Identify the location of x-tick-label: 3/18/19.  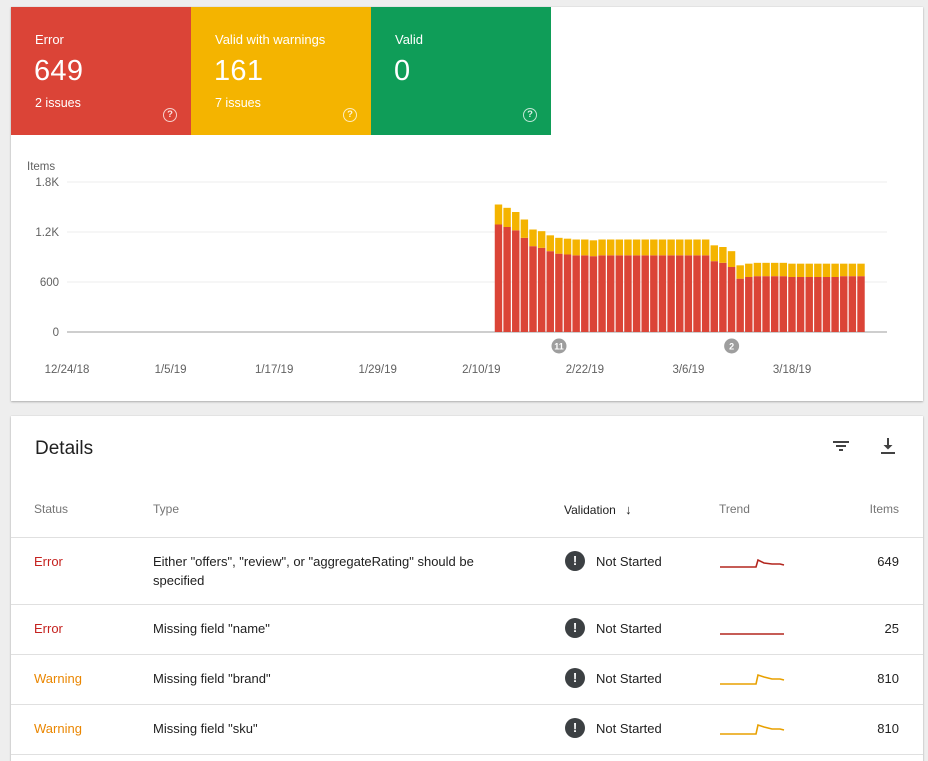
(792, 370).